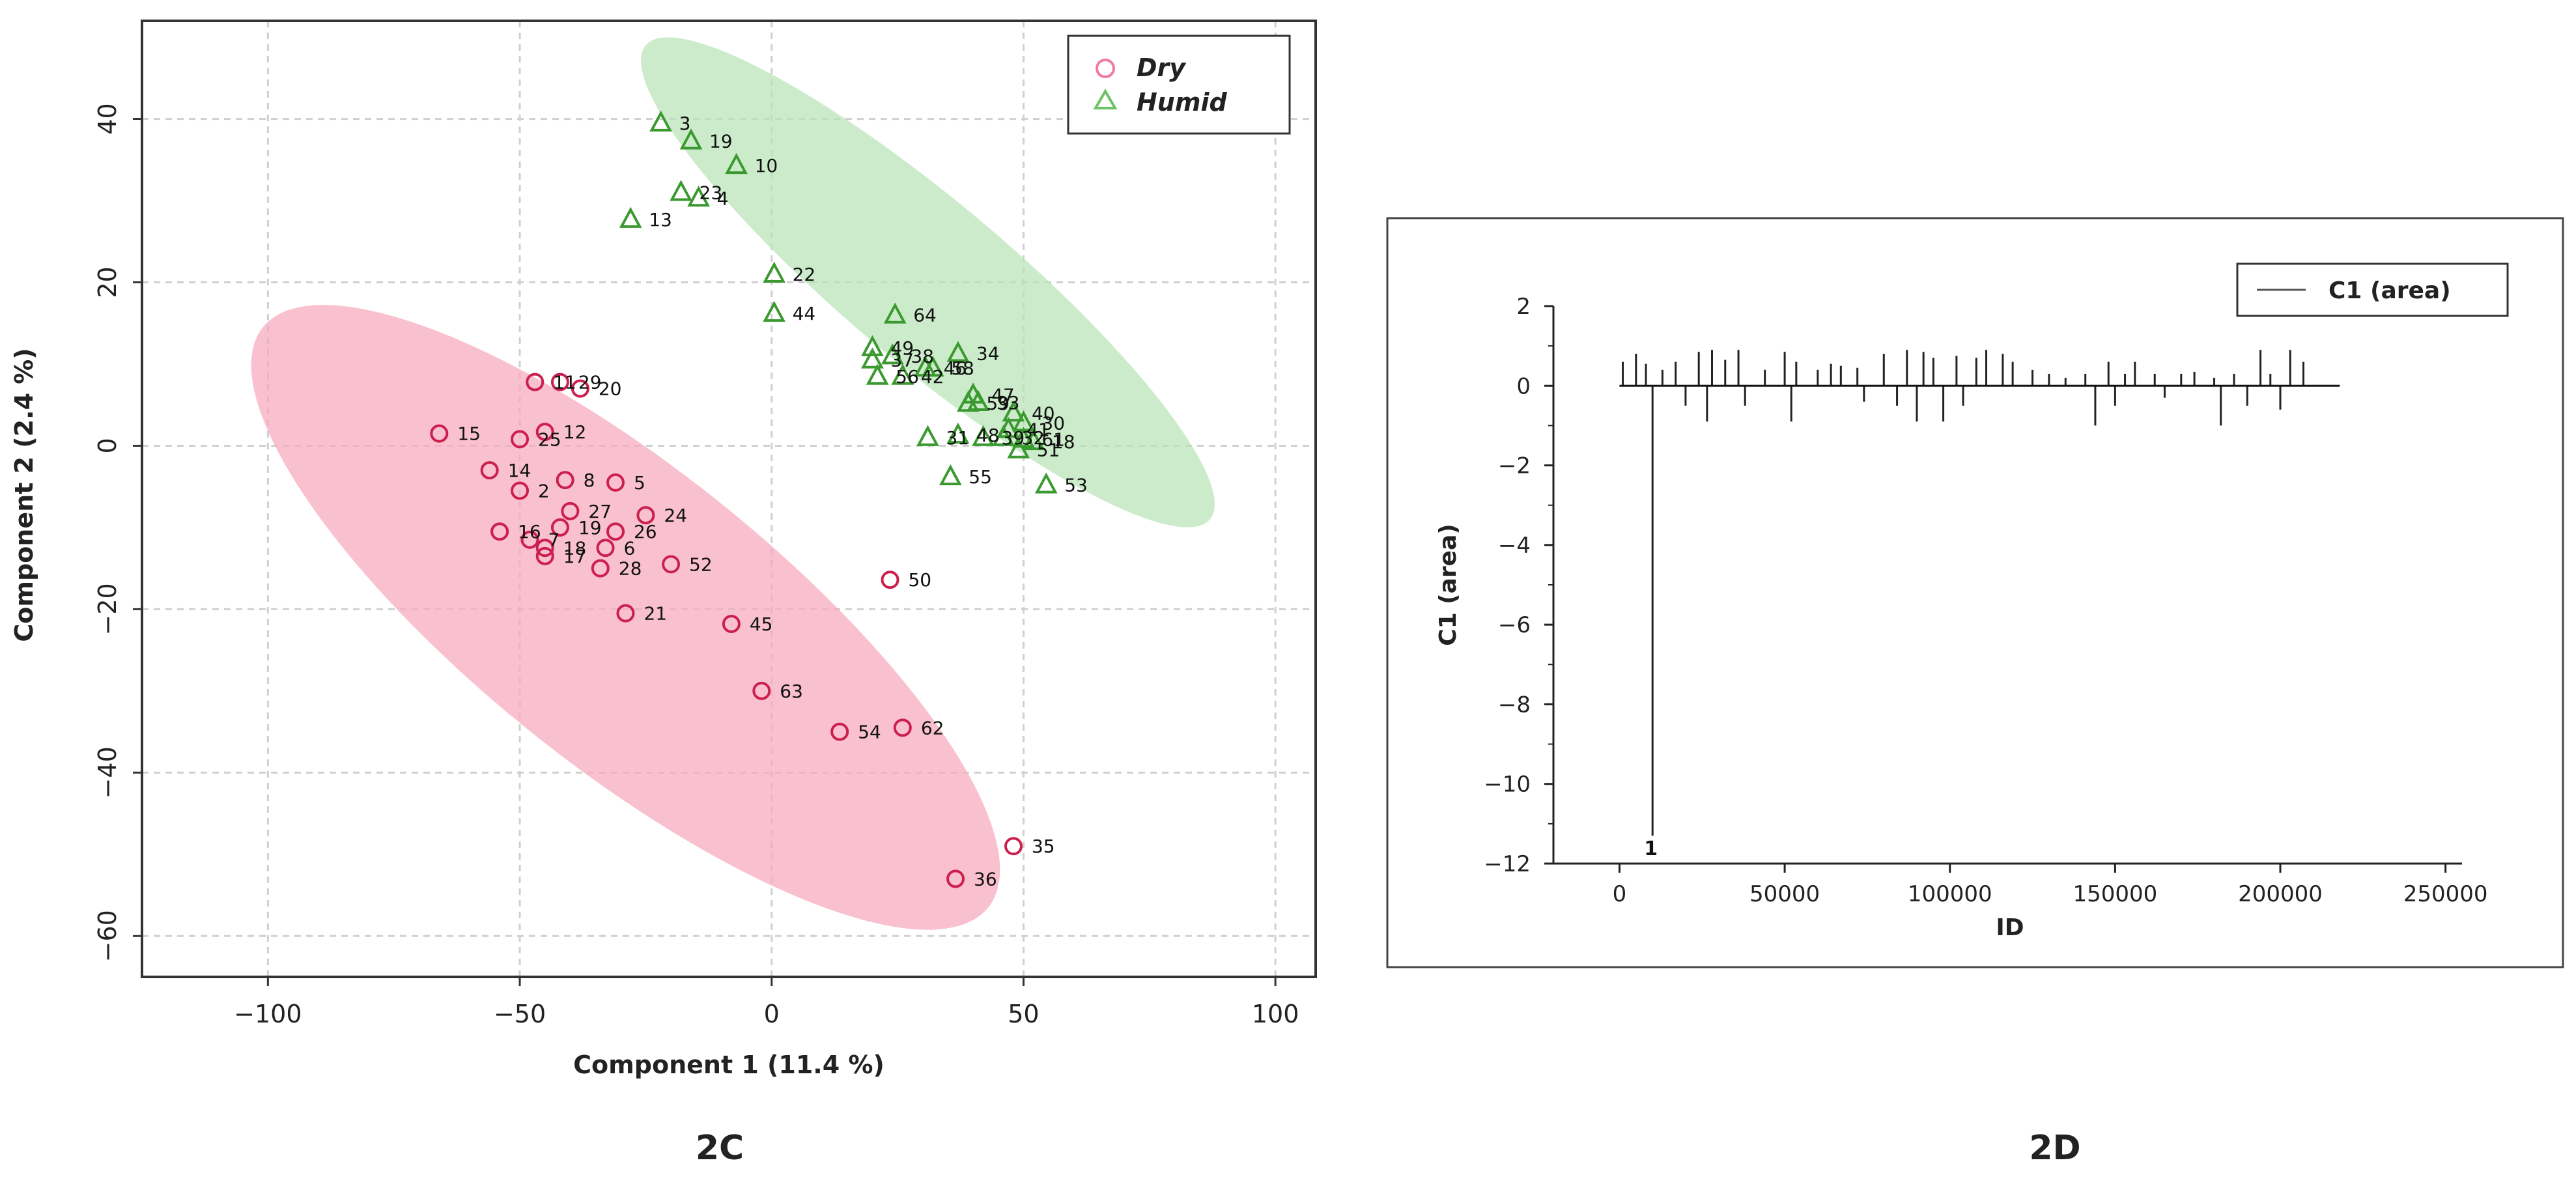 Image resolution: width=2576 pixels, height=1184 pixels. I want to click on point-label: 29, so click(590, 382).